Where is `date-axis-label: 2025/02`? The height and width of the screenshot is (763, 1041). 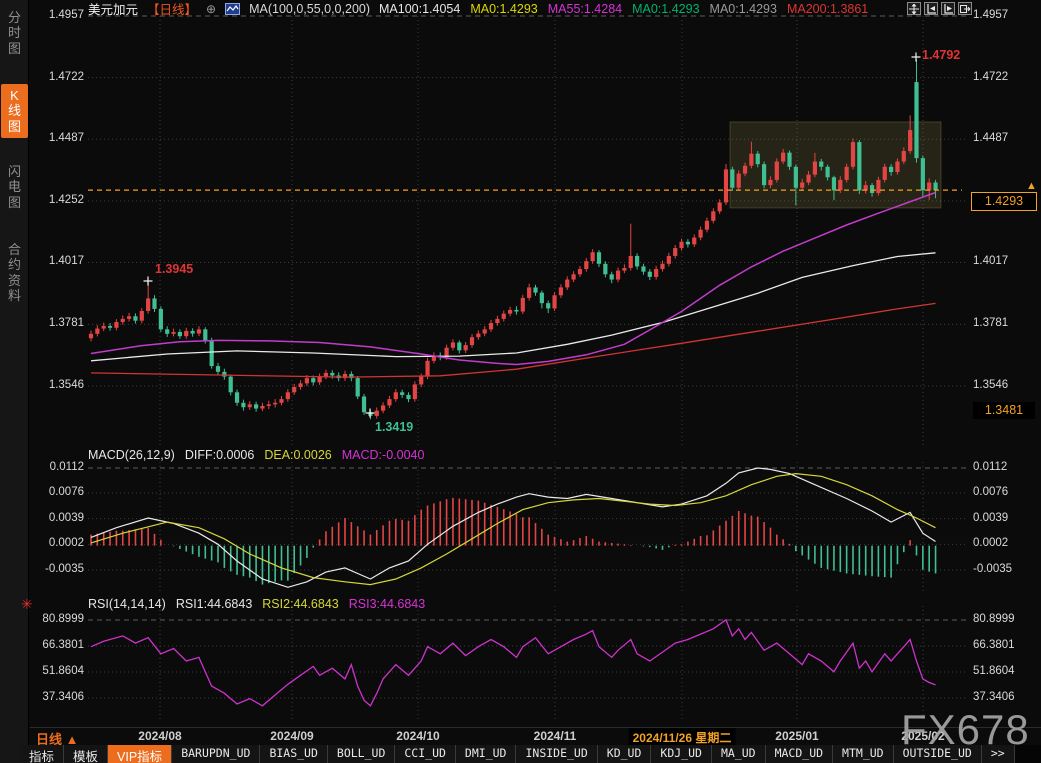 date-axis-label: 2025/02 is located at coordinates (923, 736).